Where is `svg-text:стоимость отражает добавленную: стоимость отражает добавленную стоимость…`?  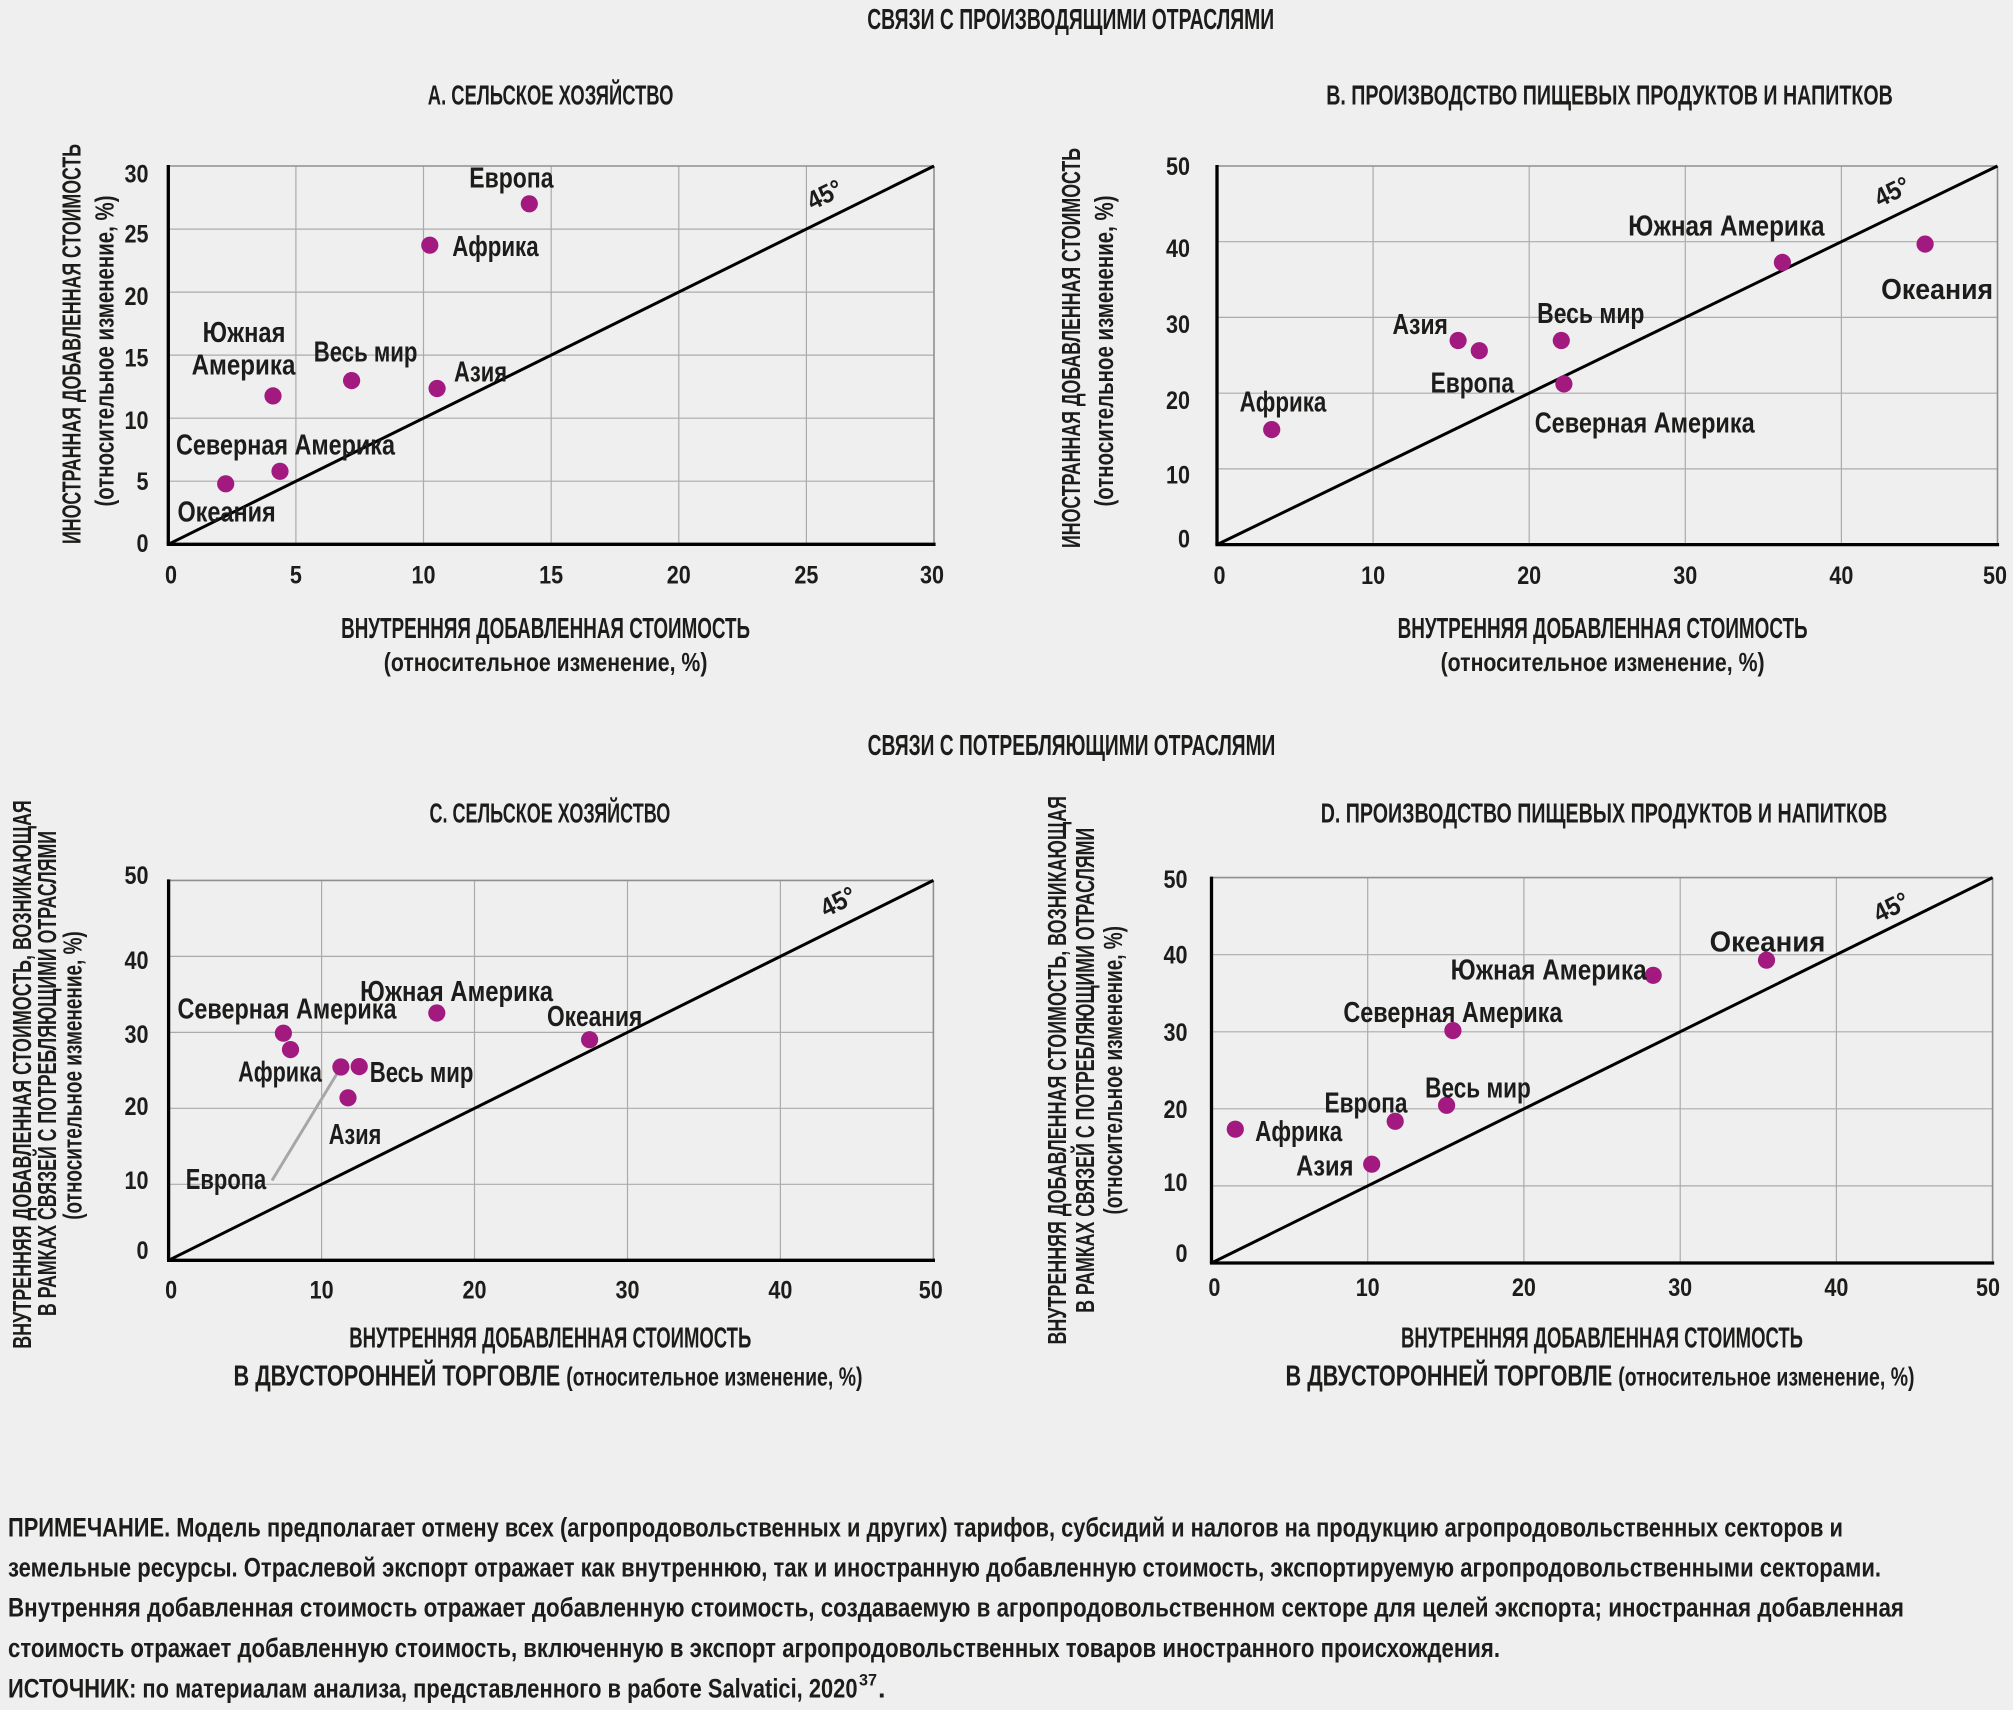 svg-text:стоимость отражает добавленную: стоимость отражает добавленную стоимость… is located at coordinates (754, 1648).